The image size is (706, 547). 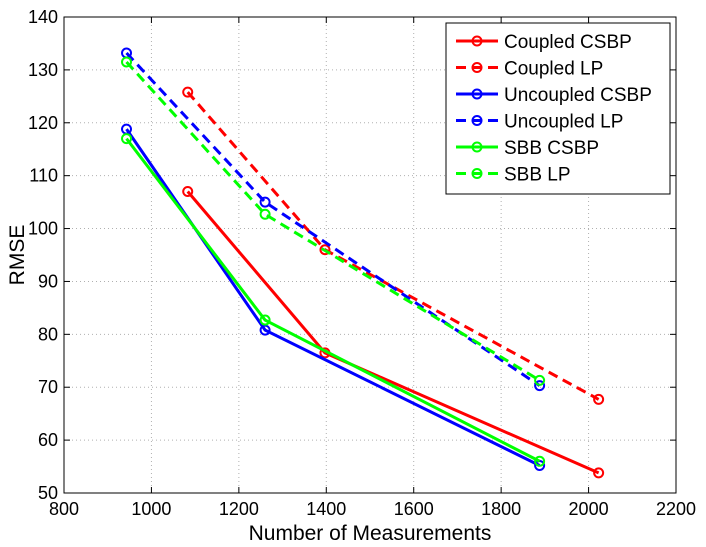 I want to click on x-tick-label: 2000, so click(x=589, y=509).